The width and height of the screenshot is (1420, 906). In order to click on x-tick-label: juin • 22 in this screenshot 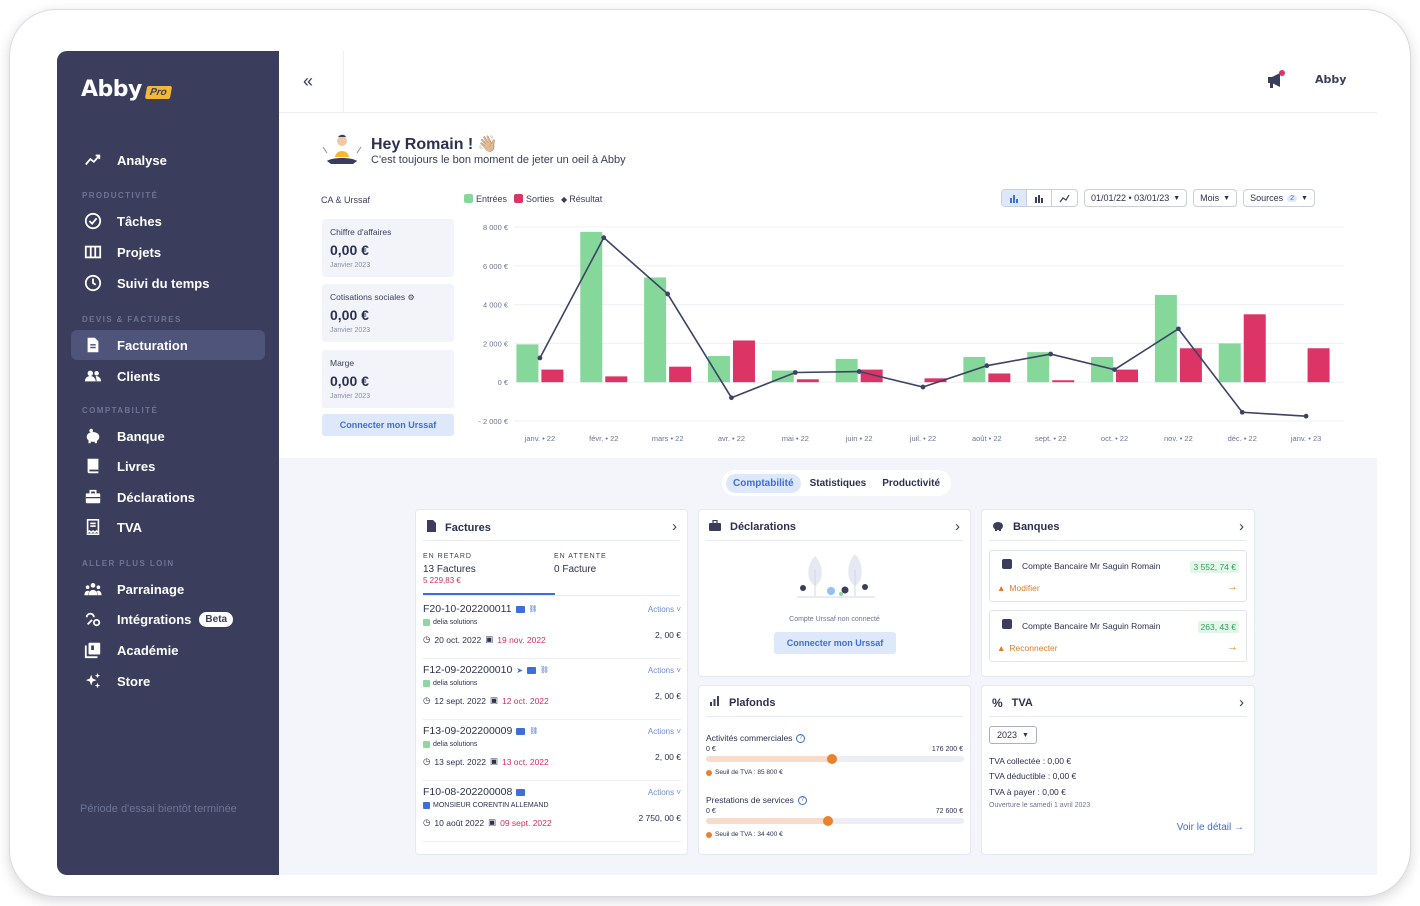, I will do `click(859, 438)`.